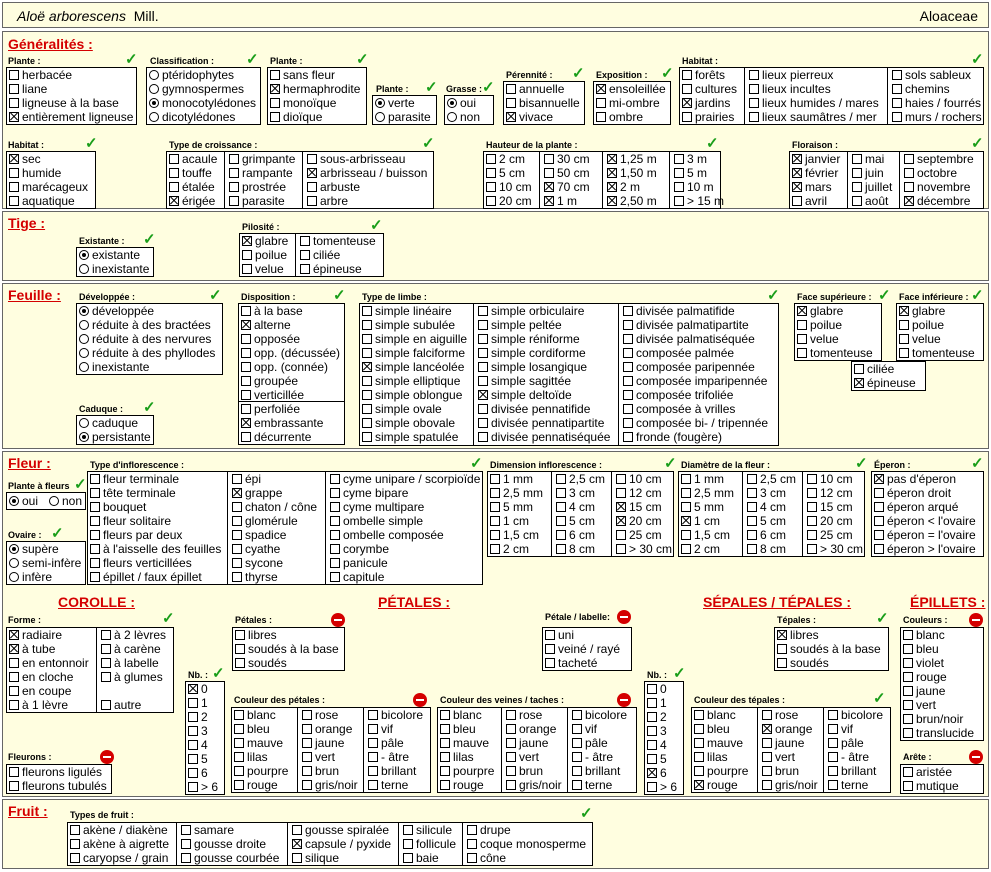 Image resolution: width=991 pixels, height=872 pixels. What do you see at coordinates (257, 187) in the screenshot?
I see `option-prostree: prostrée` at bounding box center [257, 187].